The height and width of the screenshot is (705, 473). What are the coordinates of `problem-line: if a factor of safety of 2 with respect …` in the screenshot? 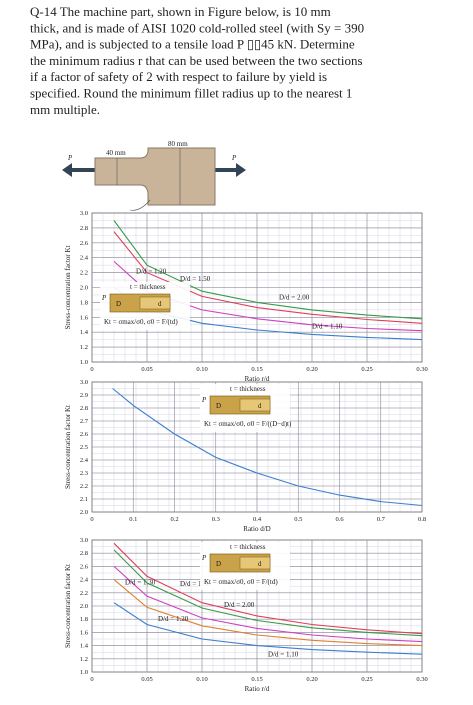 It's located at (178, 76).